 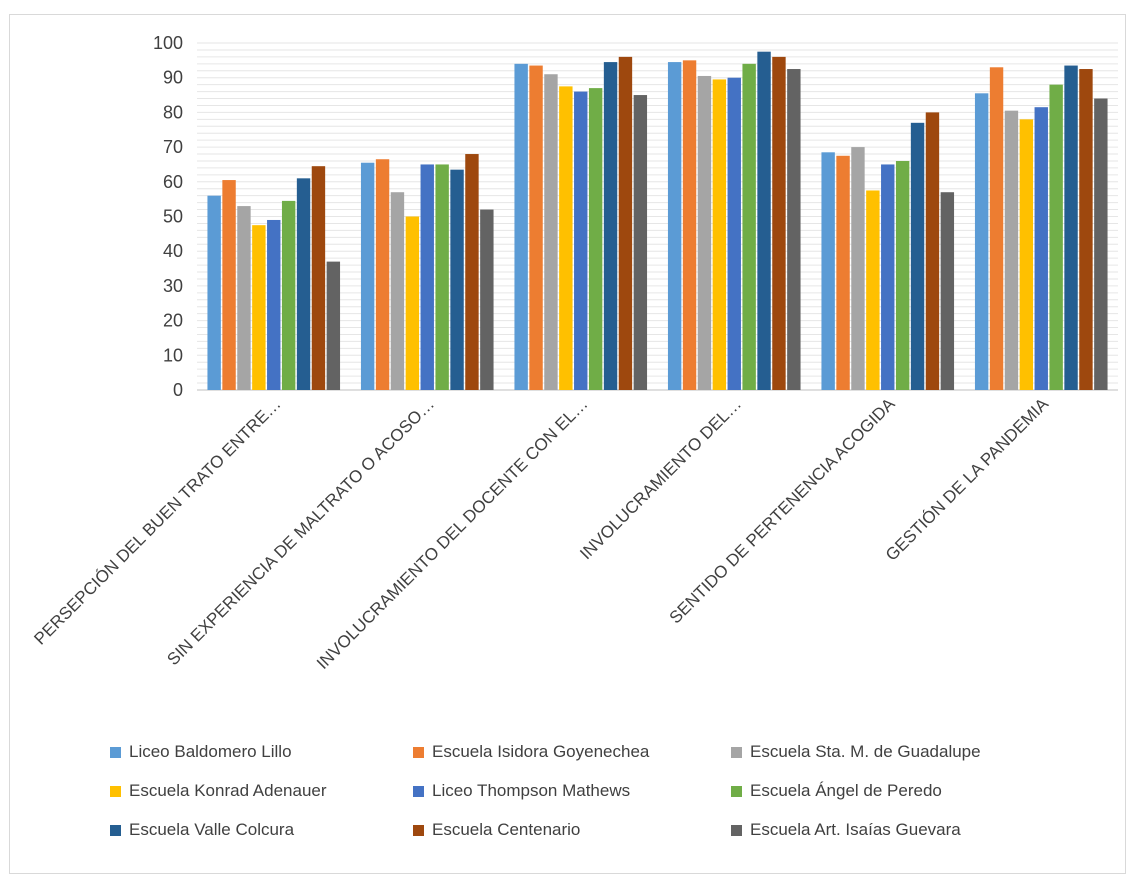 What do you see at coordinates (173, 321) in the screenshot?
I see `y-tick-label: 20` at bounding box center [173, 321].